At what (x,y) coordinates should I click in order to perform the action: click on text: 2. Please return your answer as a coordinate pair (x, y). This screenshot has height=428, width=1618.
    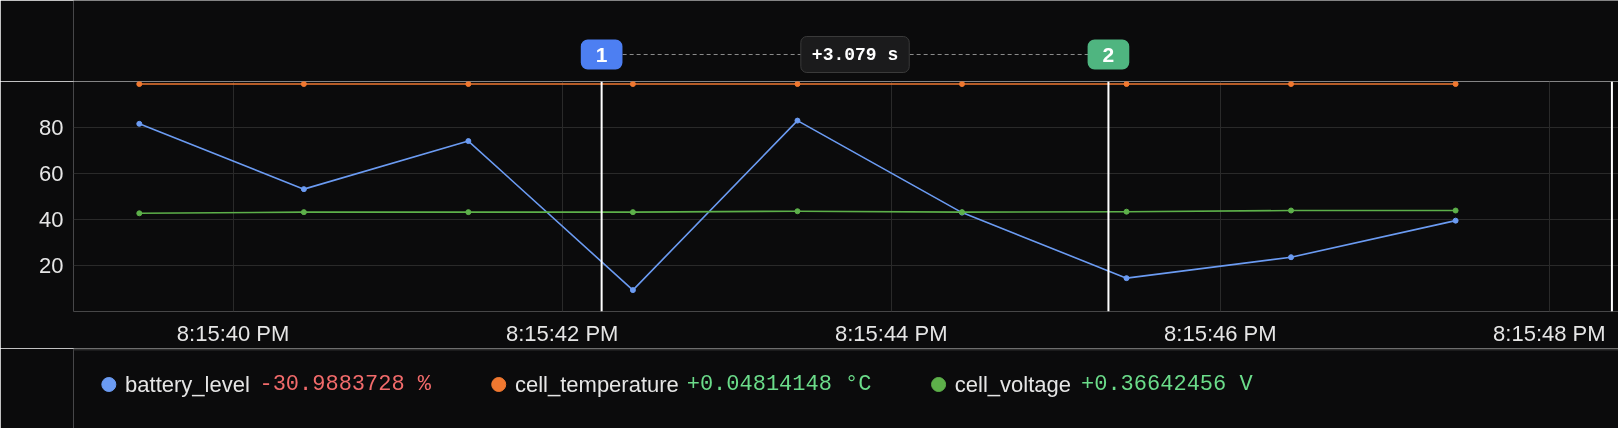
    Looking at the image, I should click on (1108, 54).